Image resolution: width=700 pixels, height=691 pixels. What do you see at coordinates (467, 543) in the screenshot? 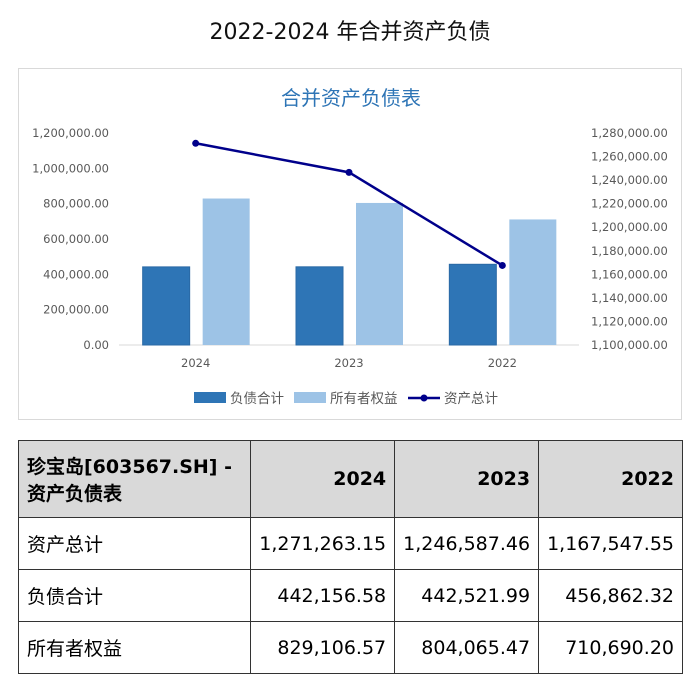
I see `cell: 1,246,587.46` at bounding box center [467, 543].